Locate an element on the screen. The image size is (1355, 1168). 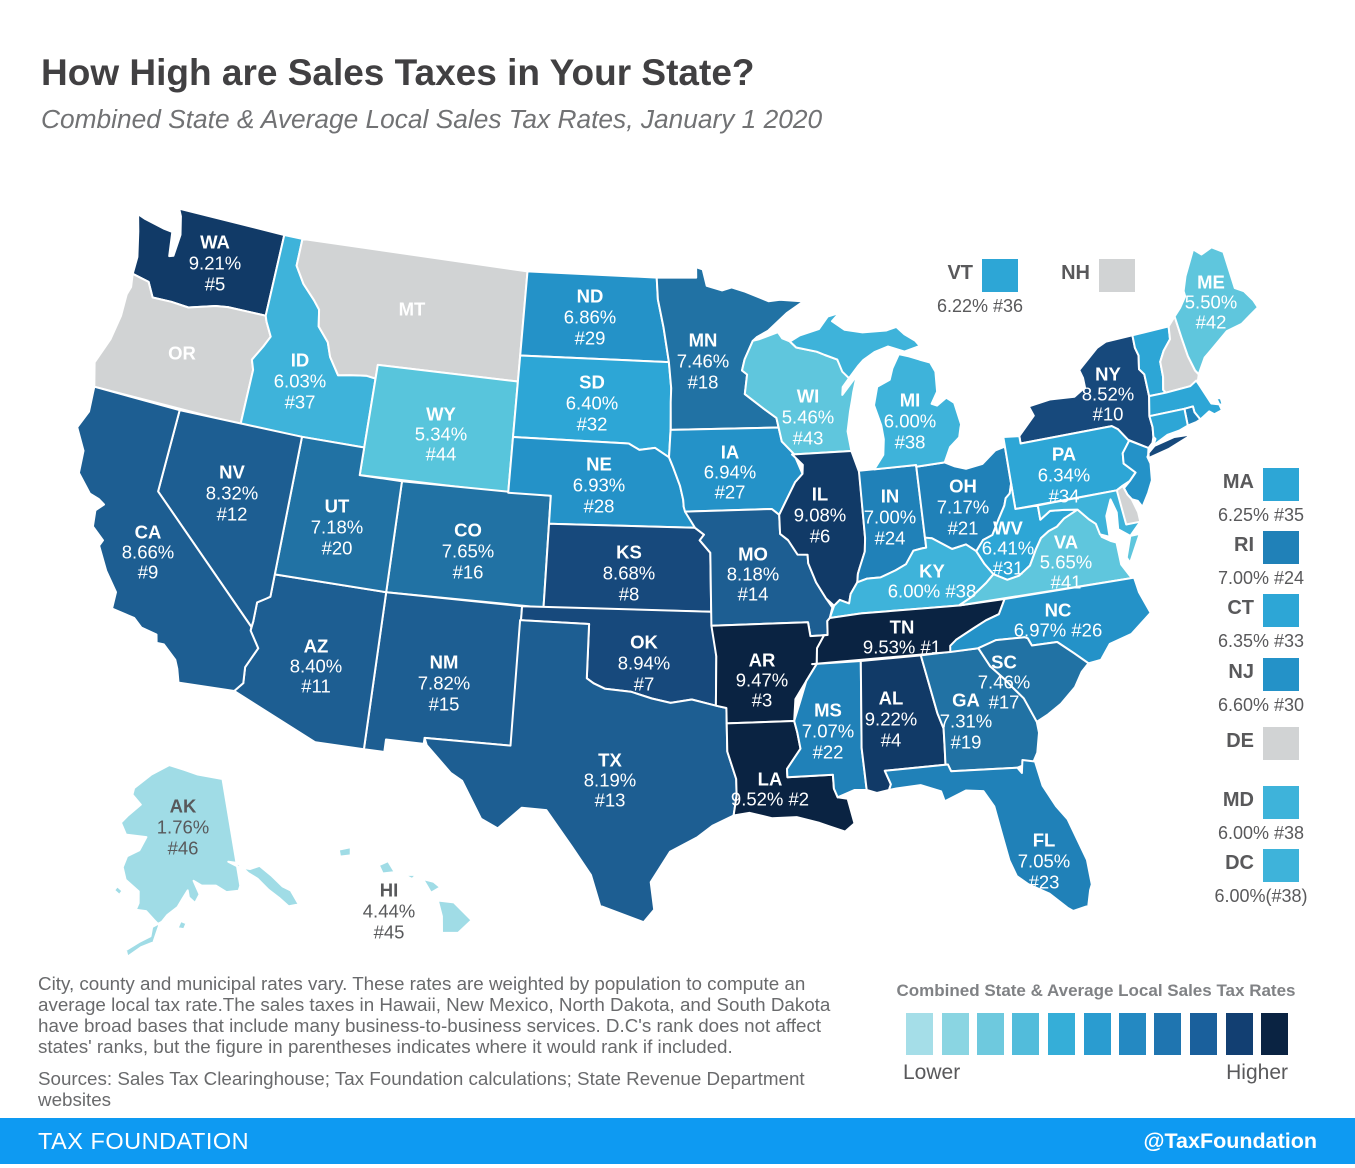
svg-text: #5 is located at coordinates (215, 284).